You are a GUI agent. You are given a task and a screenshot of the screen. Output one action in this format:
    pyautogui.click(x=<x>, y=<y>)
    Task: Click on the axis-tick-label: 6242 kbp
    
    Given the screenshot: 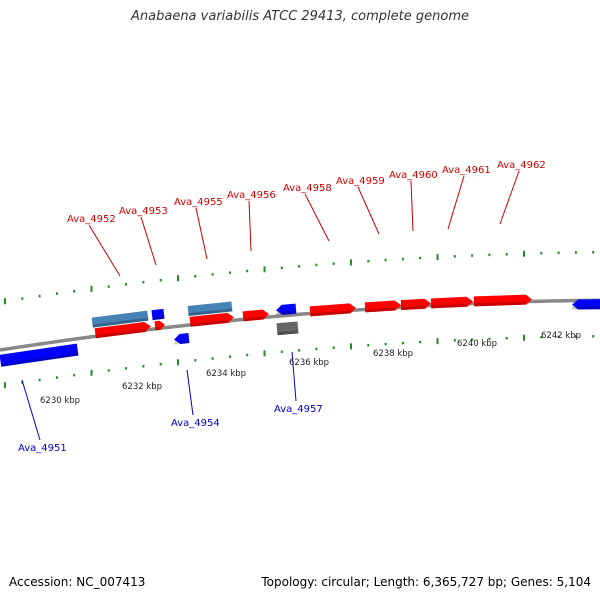 What is the action you would take?
    pyautogui.click(x=561, y=336)
    